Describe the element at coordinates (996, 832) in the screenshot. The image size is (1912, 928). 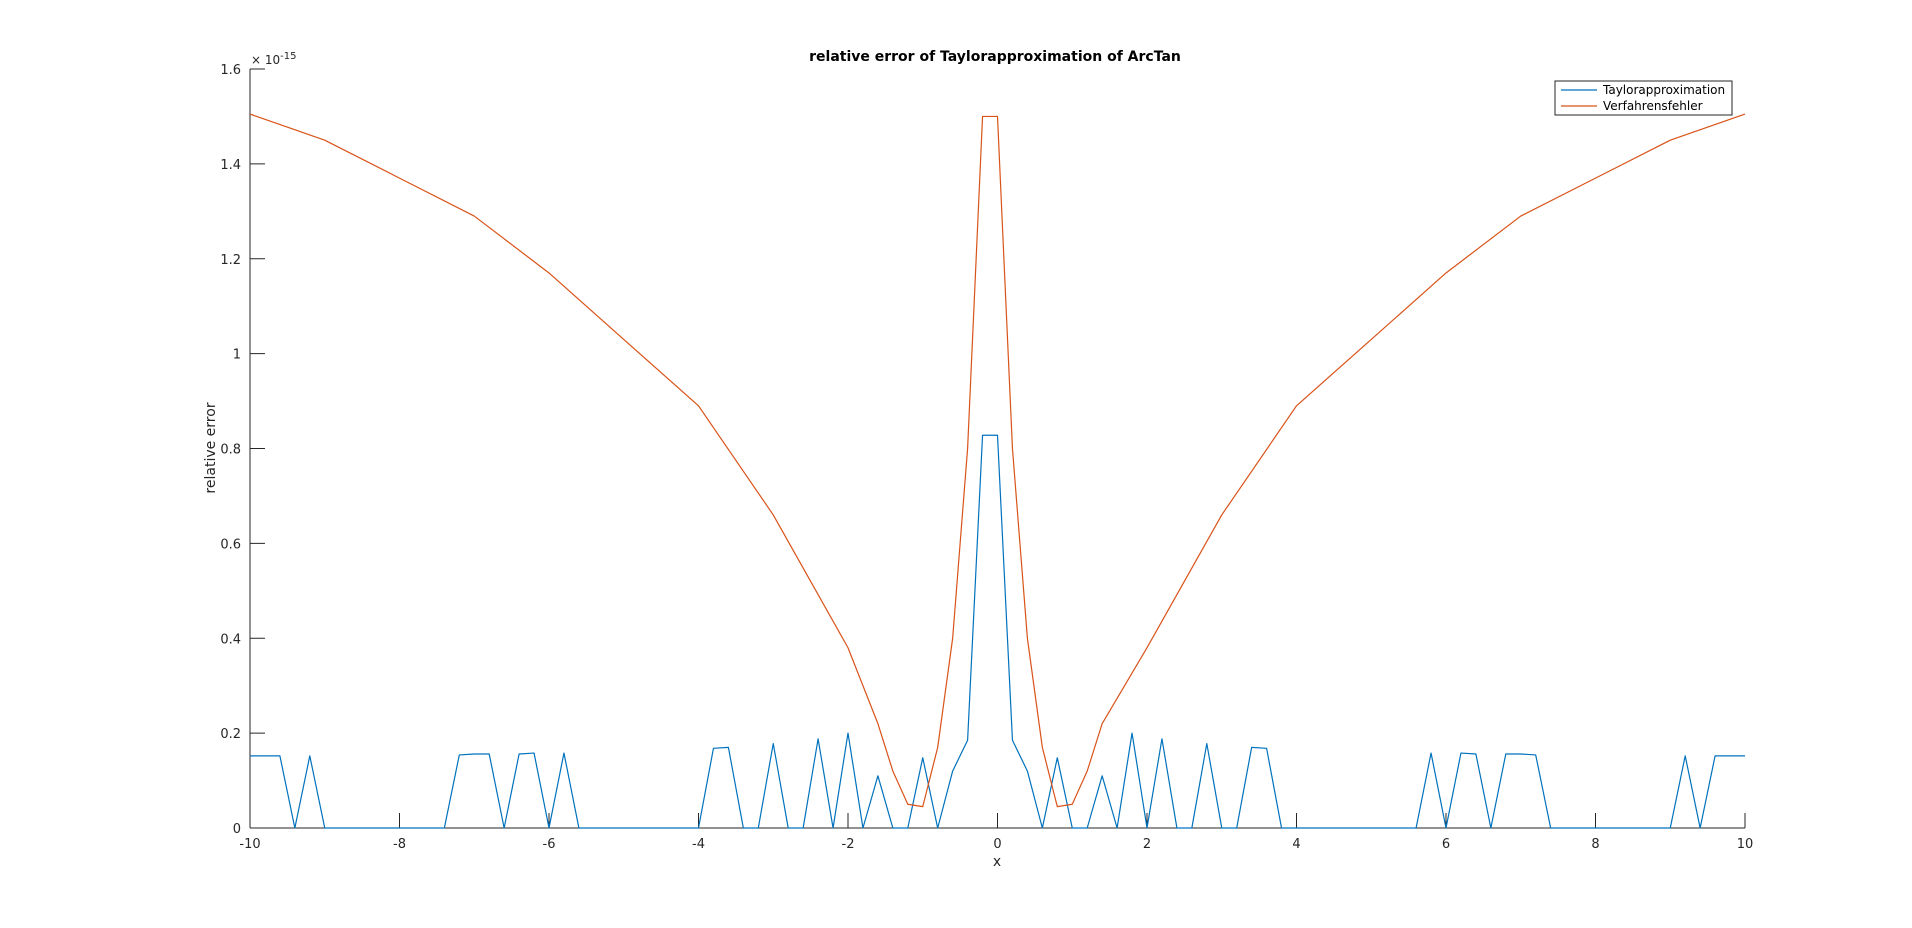
I see `x-ticks: -10 -8 -6 -4 -2 0 2 4 6 8 10` at that location.